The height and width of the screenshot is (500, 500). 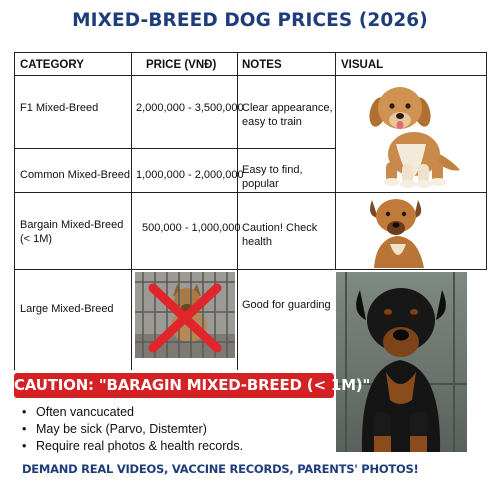 I want to click on row2-category: Common Mixed-Breed, so click(x=75, y=175).